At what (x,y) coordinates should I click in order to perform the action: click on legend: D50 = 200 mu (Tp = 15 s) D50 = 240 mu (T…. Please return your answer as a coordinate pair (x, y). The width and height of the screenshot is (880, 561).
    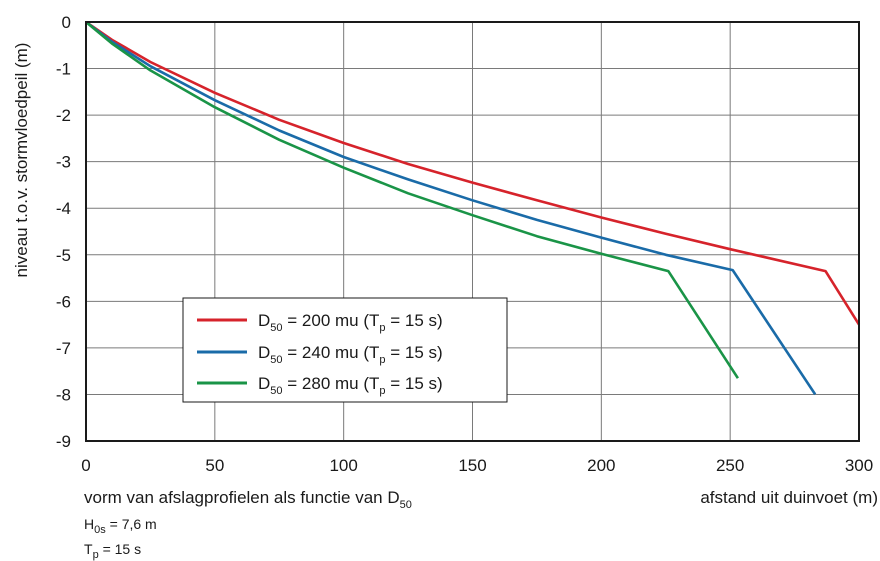
    Looking at the image, I should click on (345, 350).